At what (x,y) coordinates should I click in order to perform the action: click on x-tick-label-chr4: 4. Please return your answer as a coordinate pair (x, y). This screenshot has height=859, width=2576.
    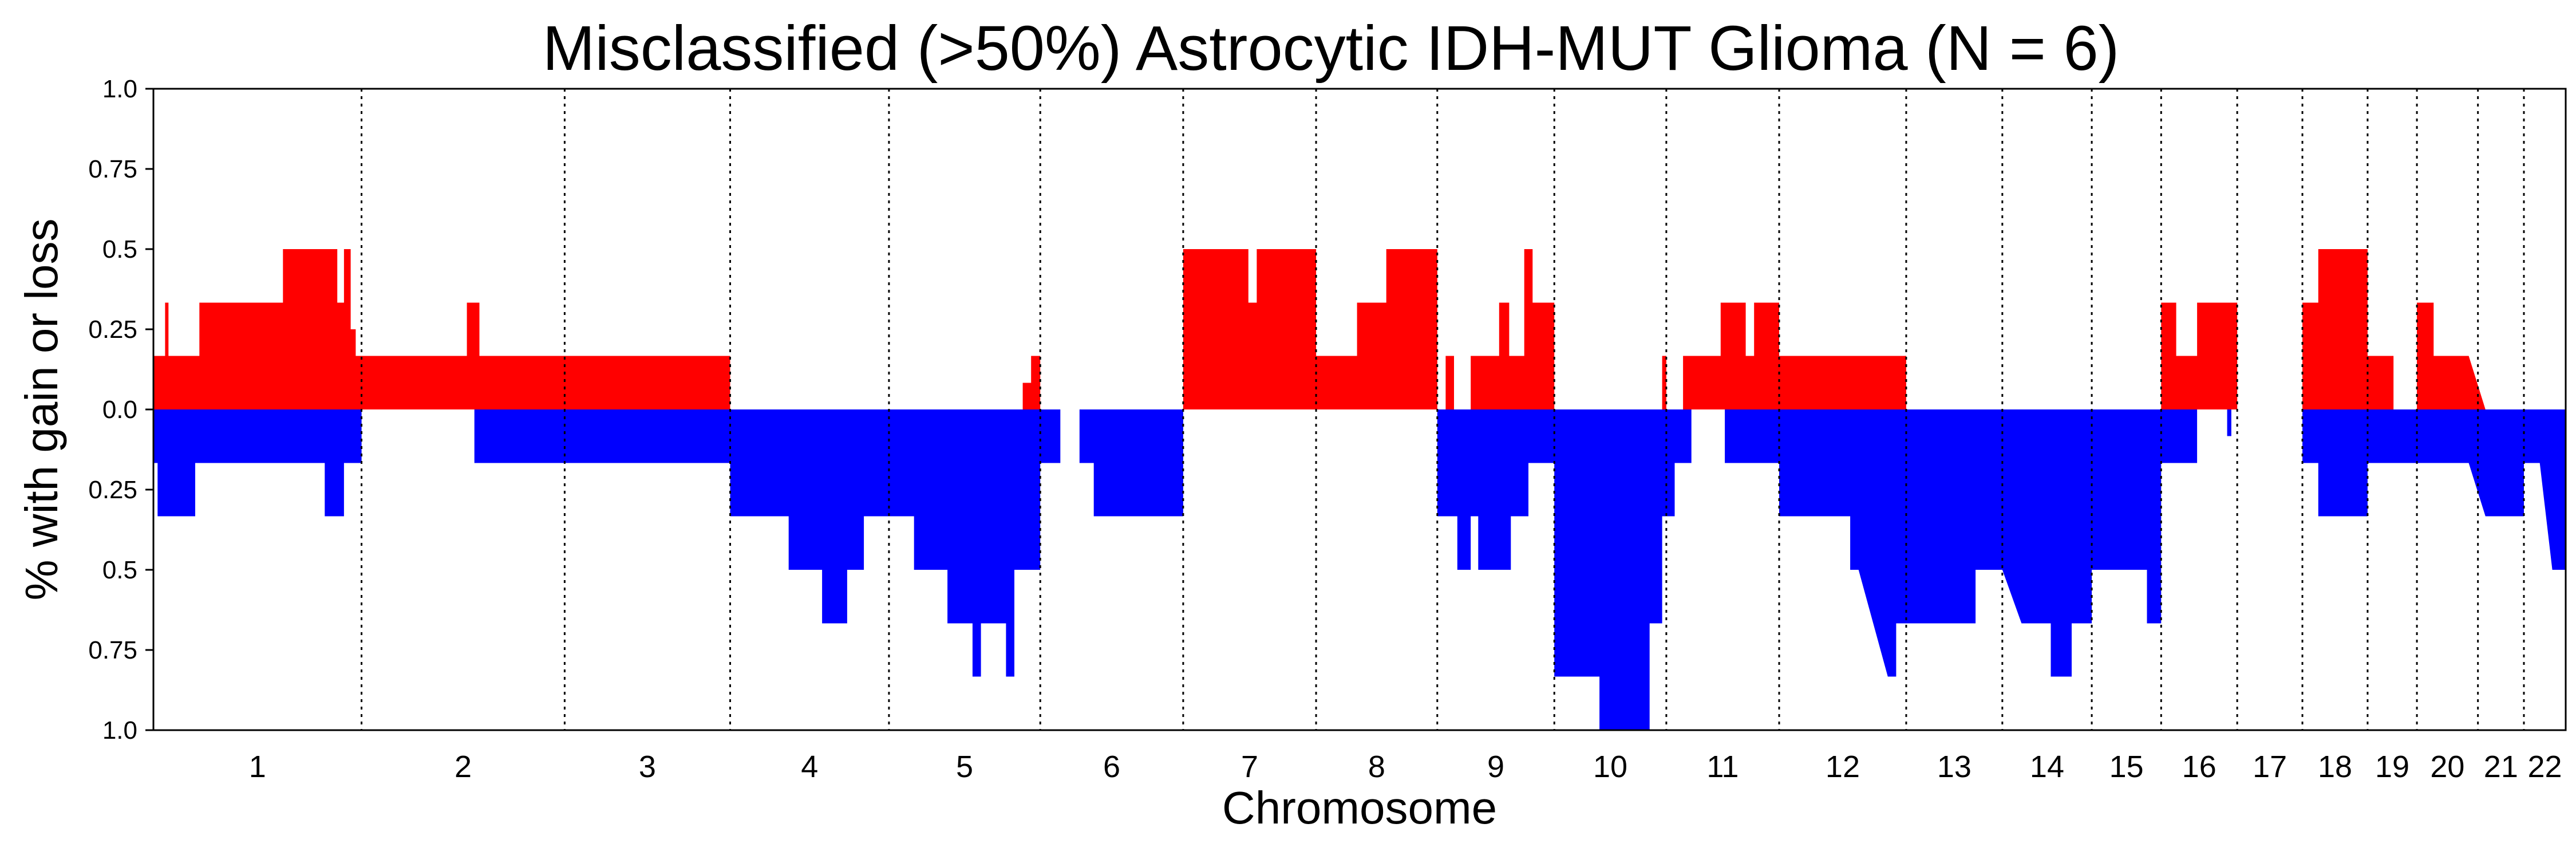
    Looking at the image, I should click on (809, 767).